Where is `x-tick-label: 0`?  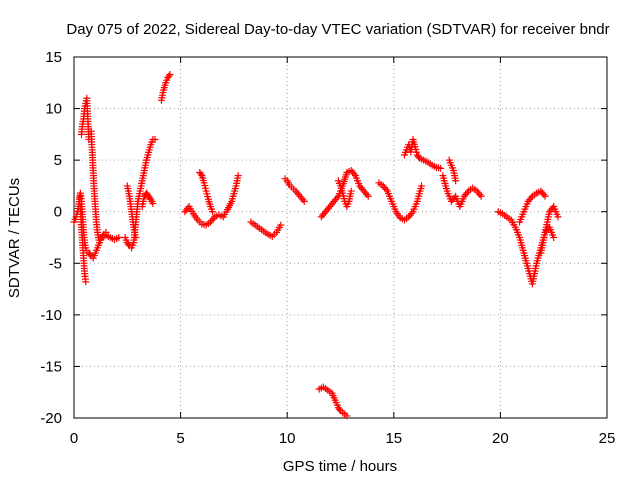
x-tick-label: 0 is located at coordinates (74, 438).